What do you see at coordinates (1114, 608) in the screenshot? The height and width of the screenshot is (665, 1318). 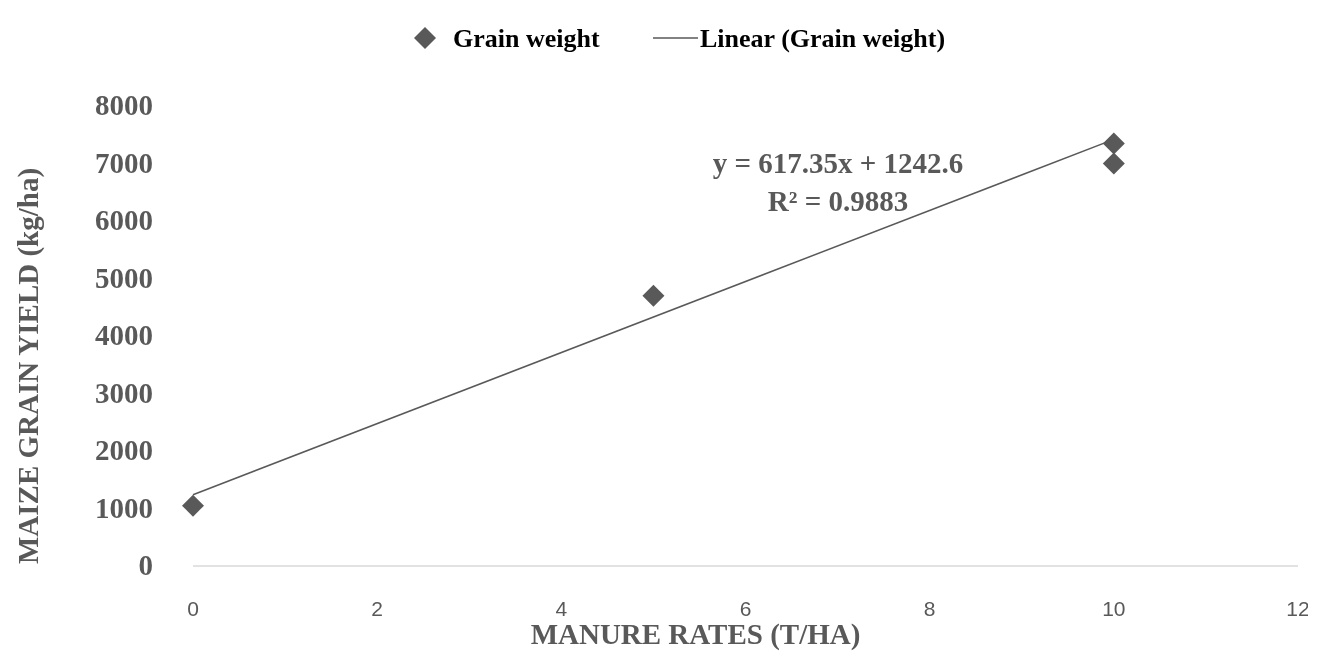 I see `x-tick-label: 10` at bounding box center [1114, 608].